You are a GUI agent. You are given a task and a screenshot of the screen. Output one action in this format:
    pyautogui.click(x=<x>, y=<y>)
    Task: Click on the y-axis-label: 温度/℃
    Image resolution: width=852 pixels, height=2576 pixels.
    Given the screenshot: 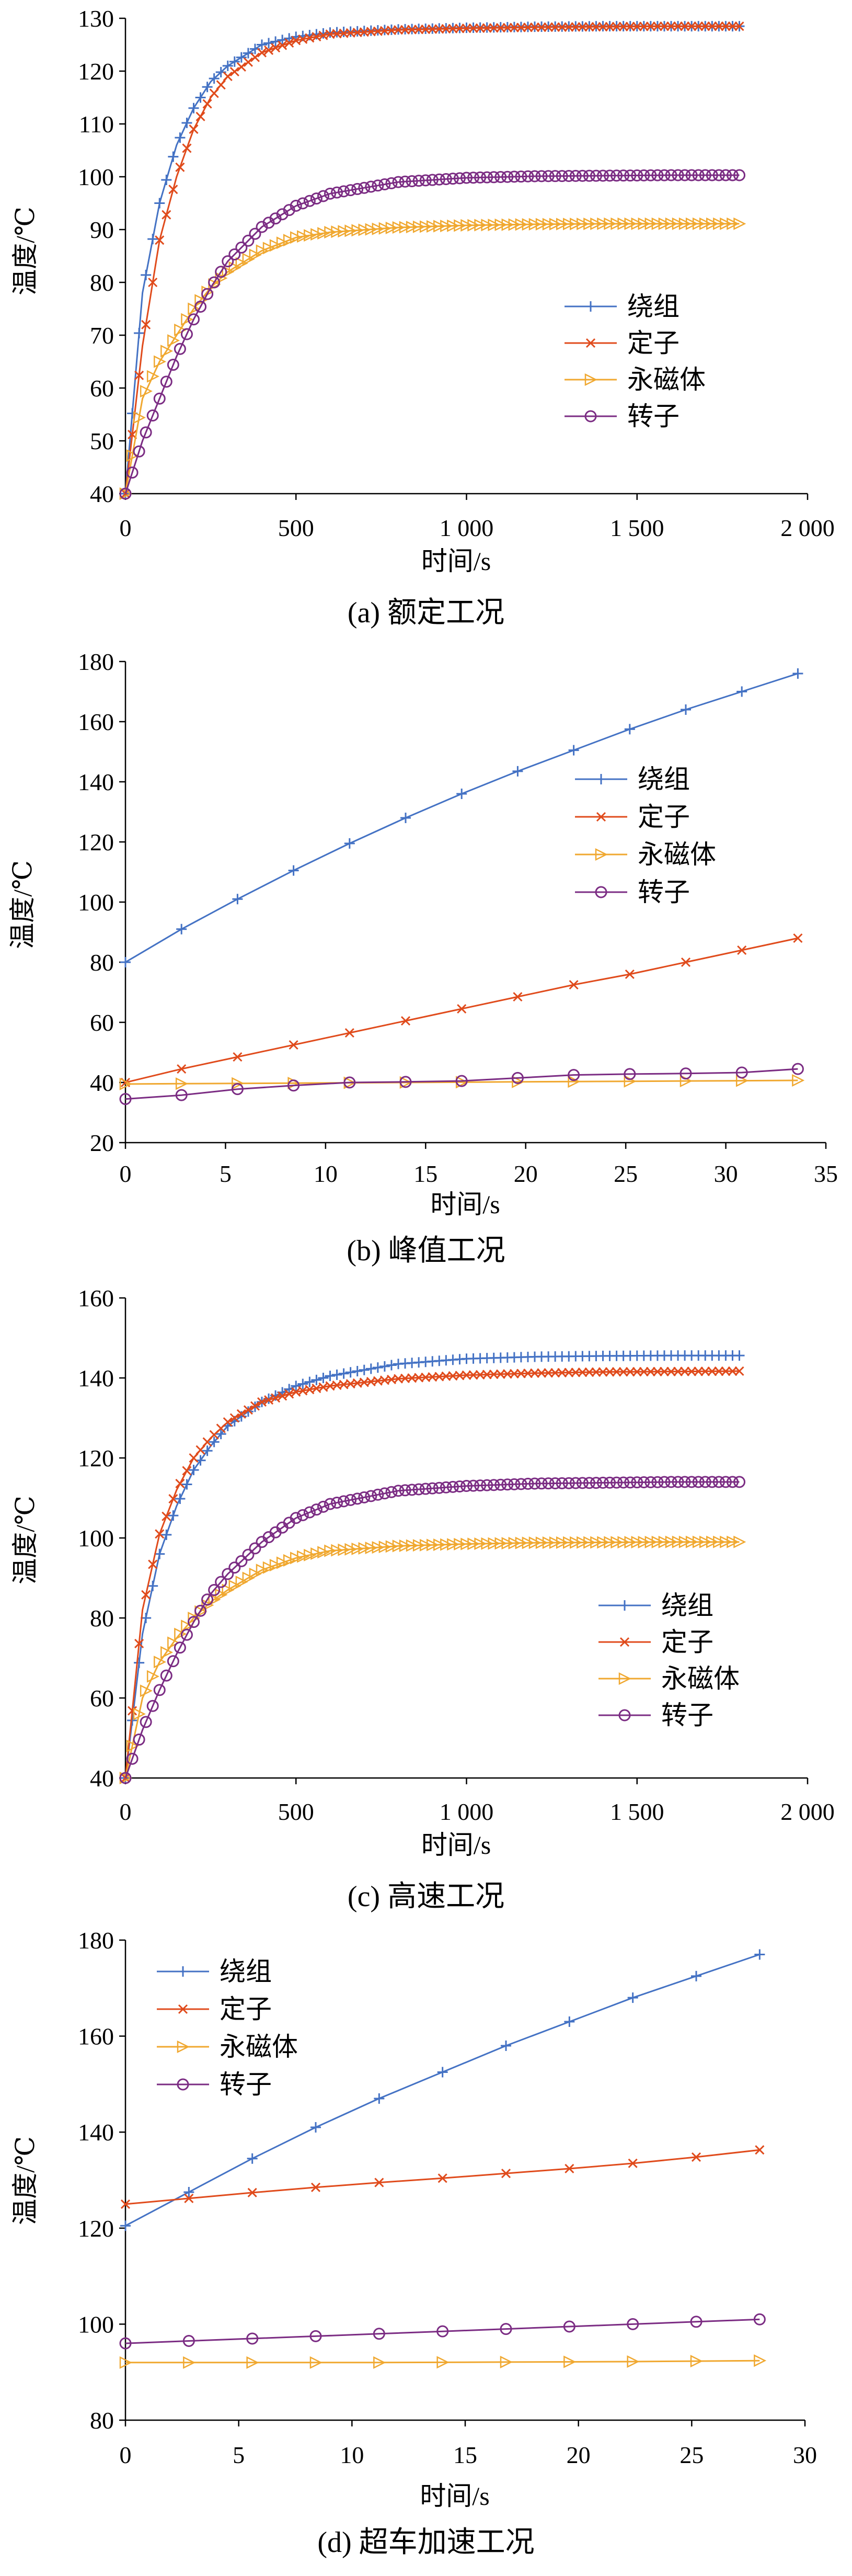 What is the action you would take?
    pyautogui.click(x=25, y=251)
    